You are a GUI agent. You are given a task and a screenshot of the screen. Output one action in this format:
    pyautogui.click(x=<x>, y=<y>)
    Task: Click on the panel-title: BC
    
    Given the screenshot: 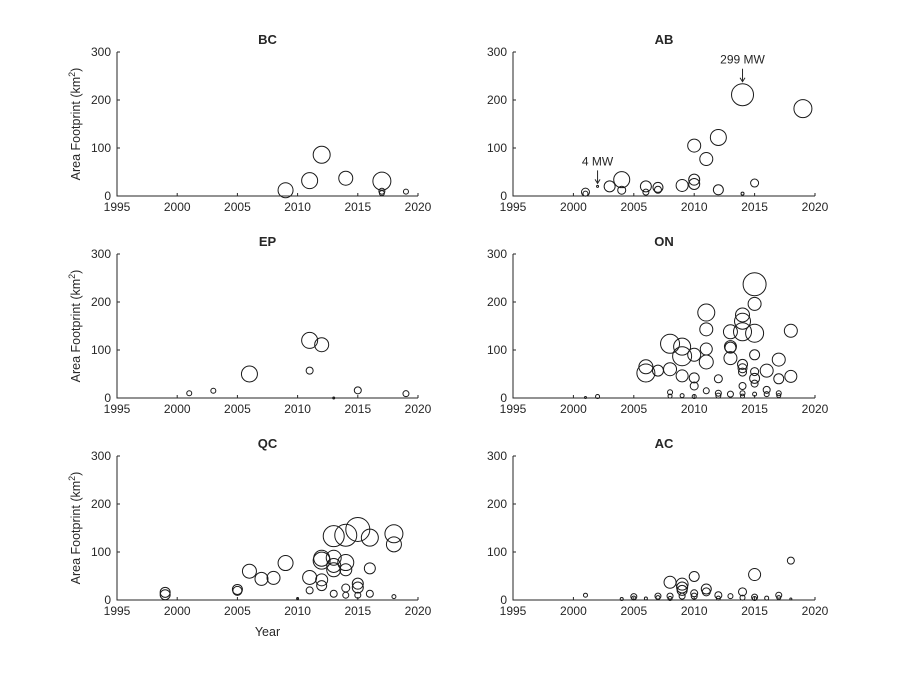 What is the action you would take?
    pyautogui.click(x=267, y=39)
    